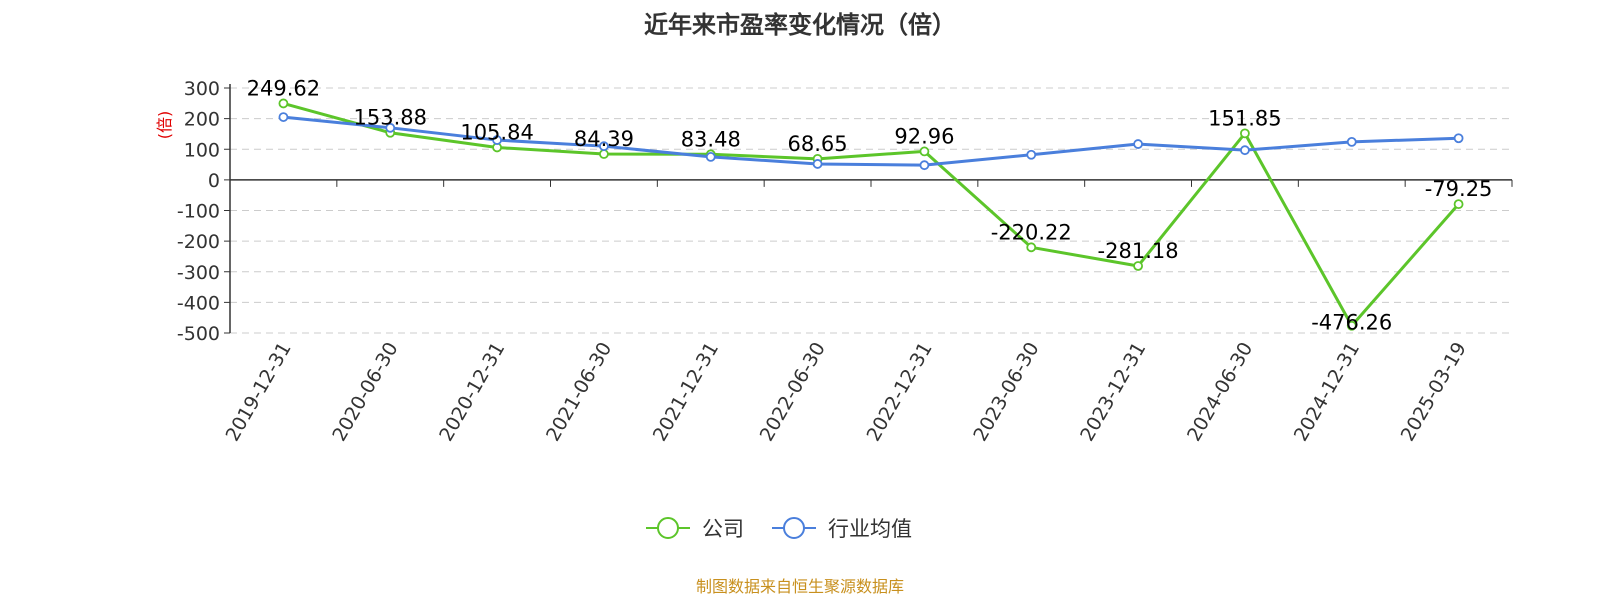 This screenshot has height=600, width=1600. I want to click on data-label: 153.88, so click(390, 118).